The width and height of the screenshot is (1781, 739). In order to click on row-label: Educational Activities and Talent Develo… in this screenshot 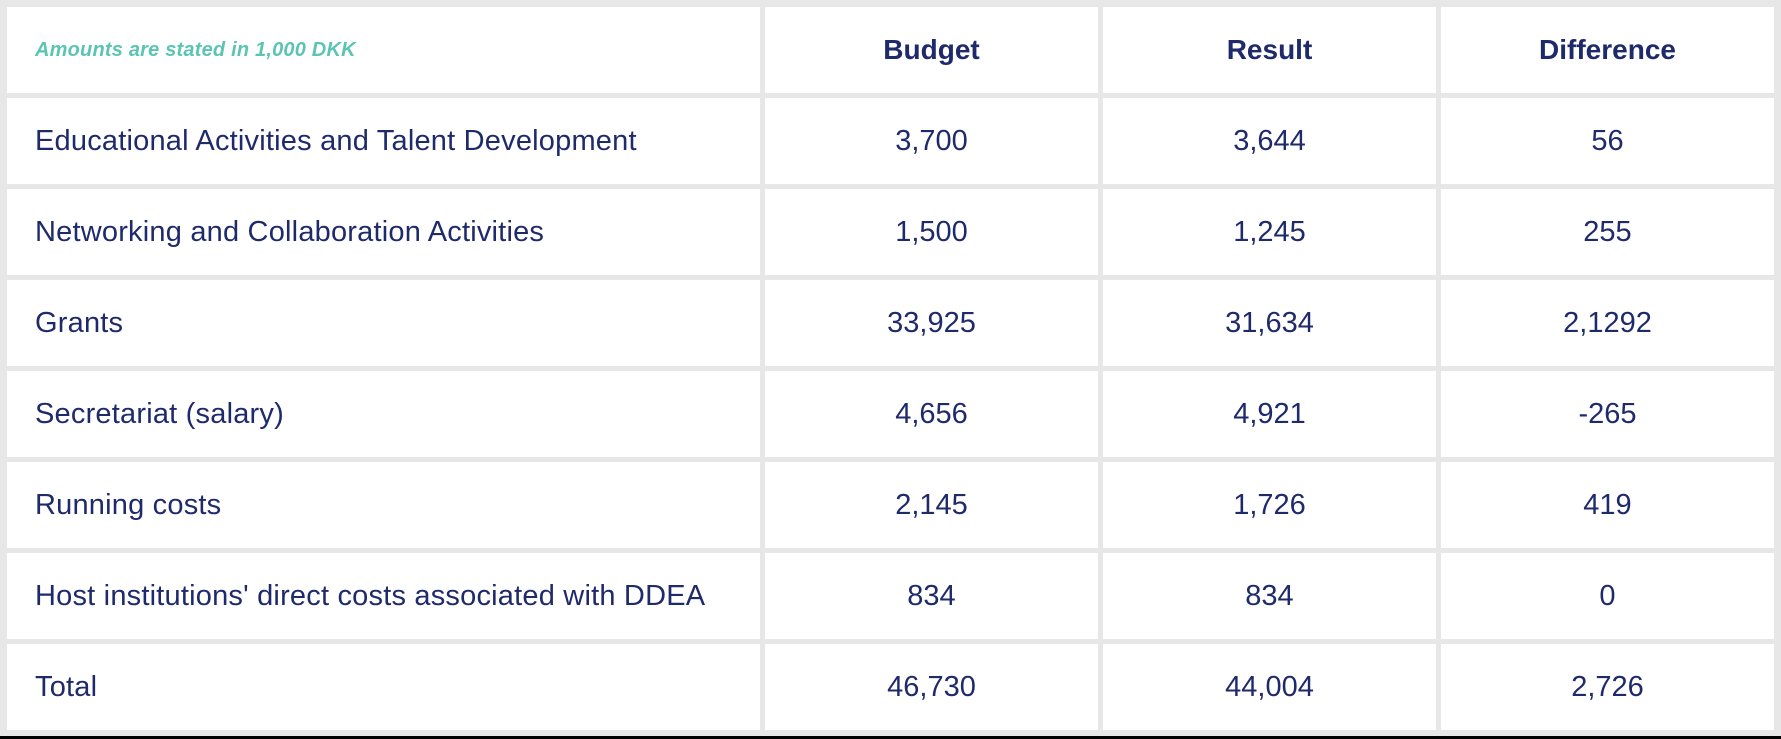, I will do `click(383, 141)`.